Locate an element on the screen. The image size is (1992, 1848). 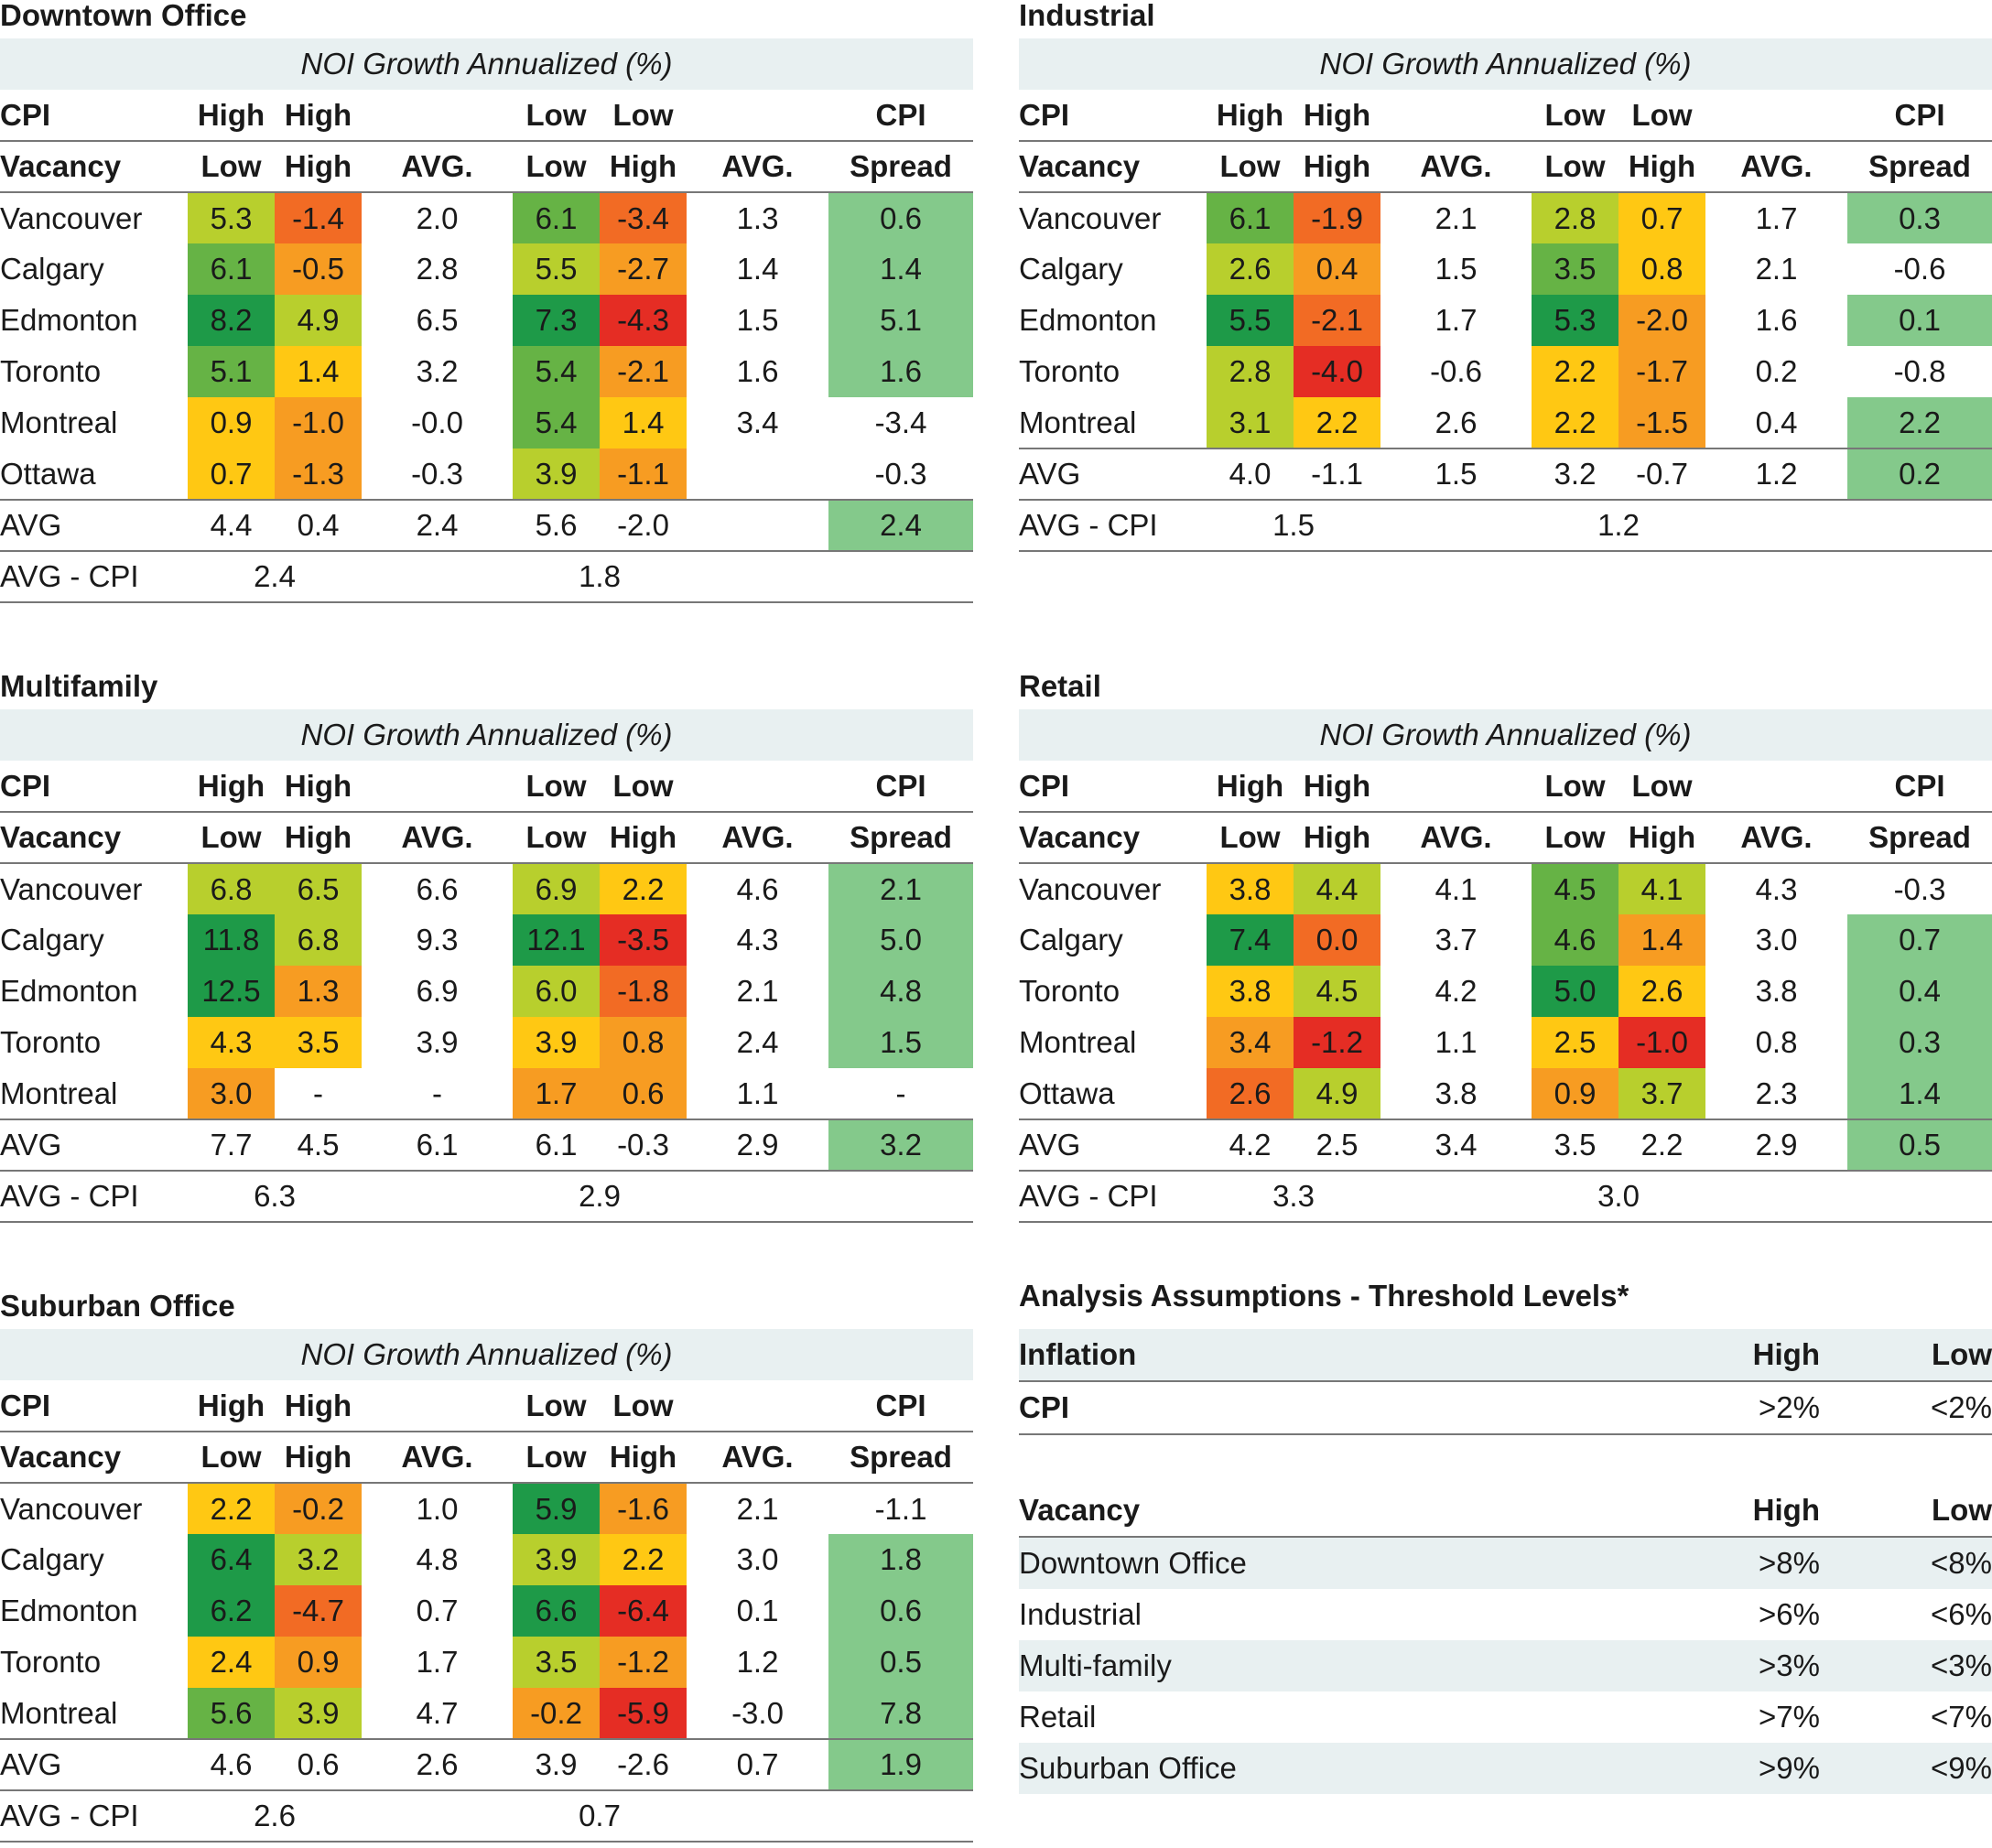
city-row: Toronto 4.3 3.5 3.9 3.9 0.8 2.4 1.5 is located at coordinates (486, 1042).